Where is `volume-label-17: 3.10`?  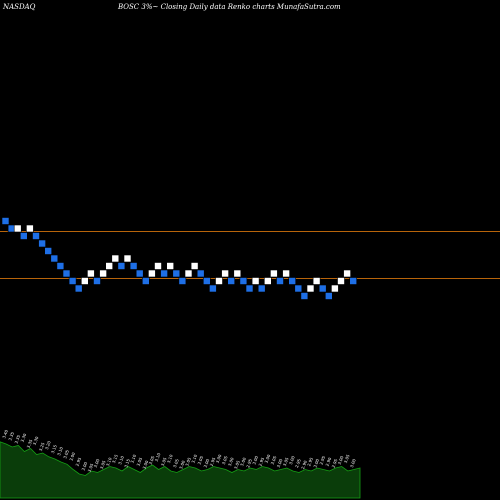
volume-label-17: 3.10 is located at coordinates (109, 461).